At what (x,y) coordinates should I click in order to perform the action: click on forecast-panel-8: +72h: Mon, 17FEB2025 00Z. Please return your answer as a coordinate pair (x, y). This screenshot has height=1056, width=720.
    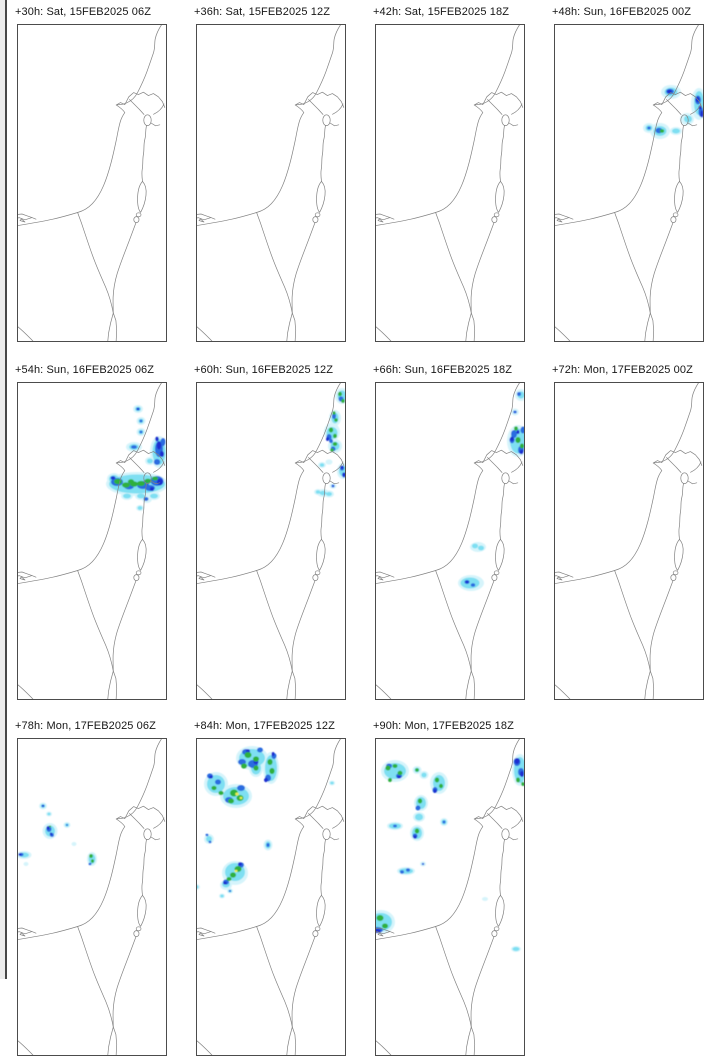
    Looking at the image, I should click on (628, 532).